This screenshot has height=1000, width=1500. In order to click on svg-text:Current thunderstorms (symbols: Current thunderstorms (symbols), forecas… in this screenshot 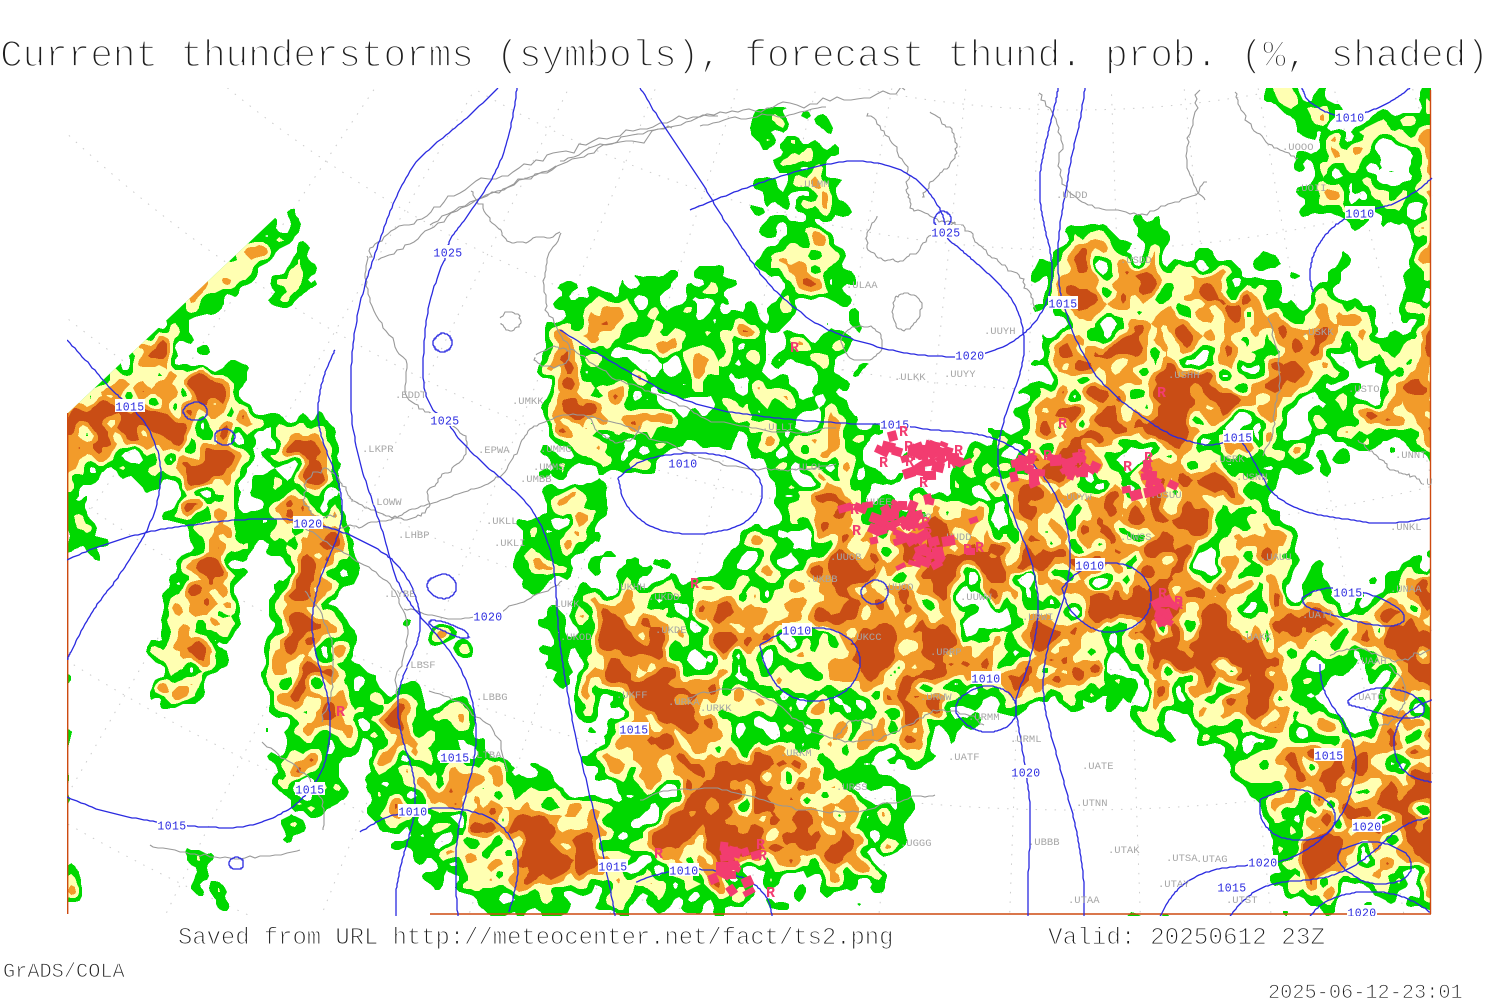, I will do `click(744, 56)`.